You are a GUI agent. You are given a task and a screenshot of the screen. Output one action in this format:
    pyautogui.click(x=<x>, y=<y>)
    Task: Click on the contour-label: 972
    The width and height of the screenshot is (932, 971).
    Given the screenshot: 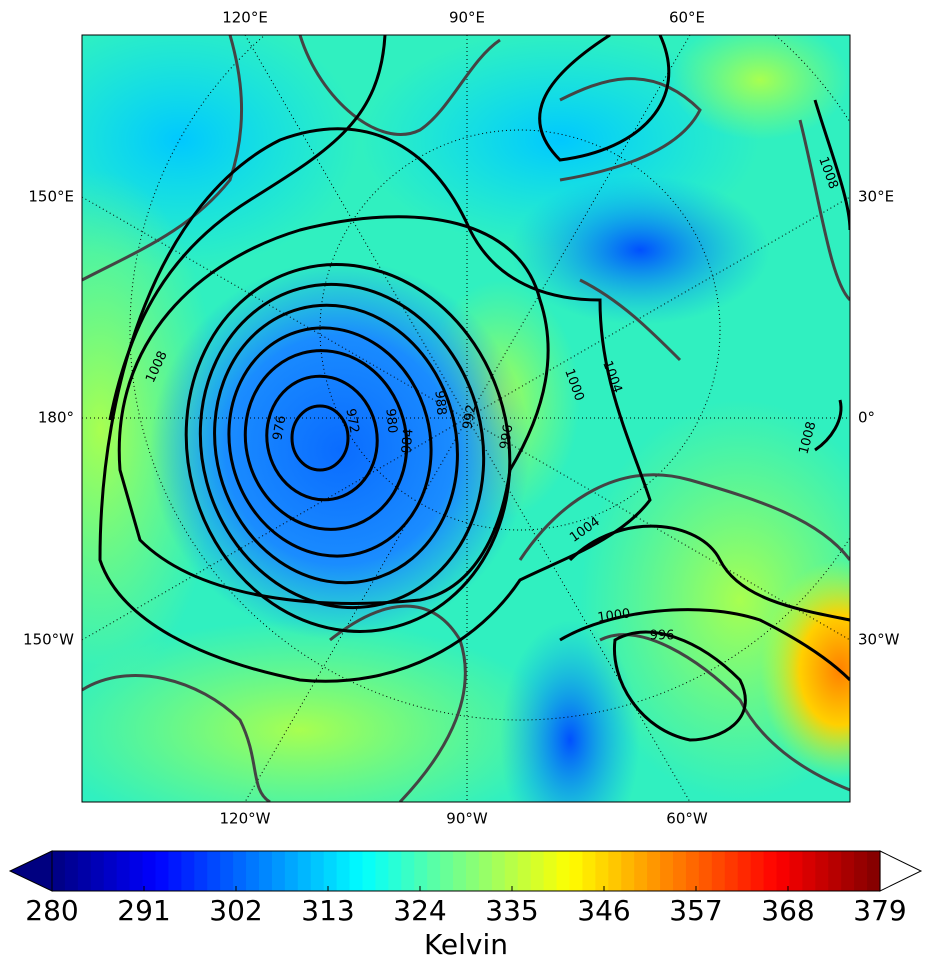 What is the action you would take?
    pyautogui.click(x=351, y=420)
    